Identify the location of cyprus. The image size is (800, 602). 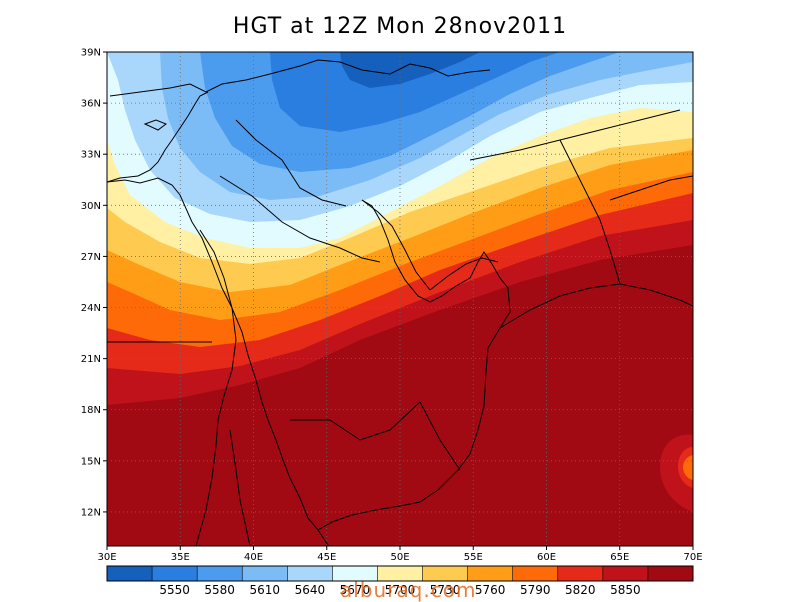
(155, 125).